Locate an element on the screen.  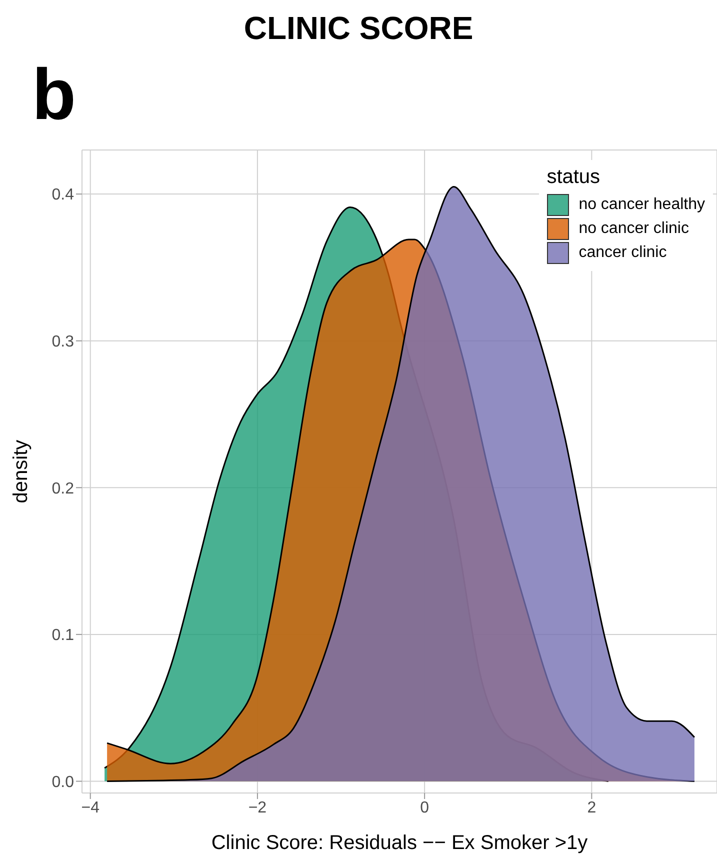
y-tick-label: 0.2 is located at coordinates (63, 489).